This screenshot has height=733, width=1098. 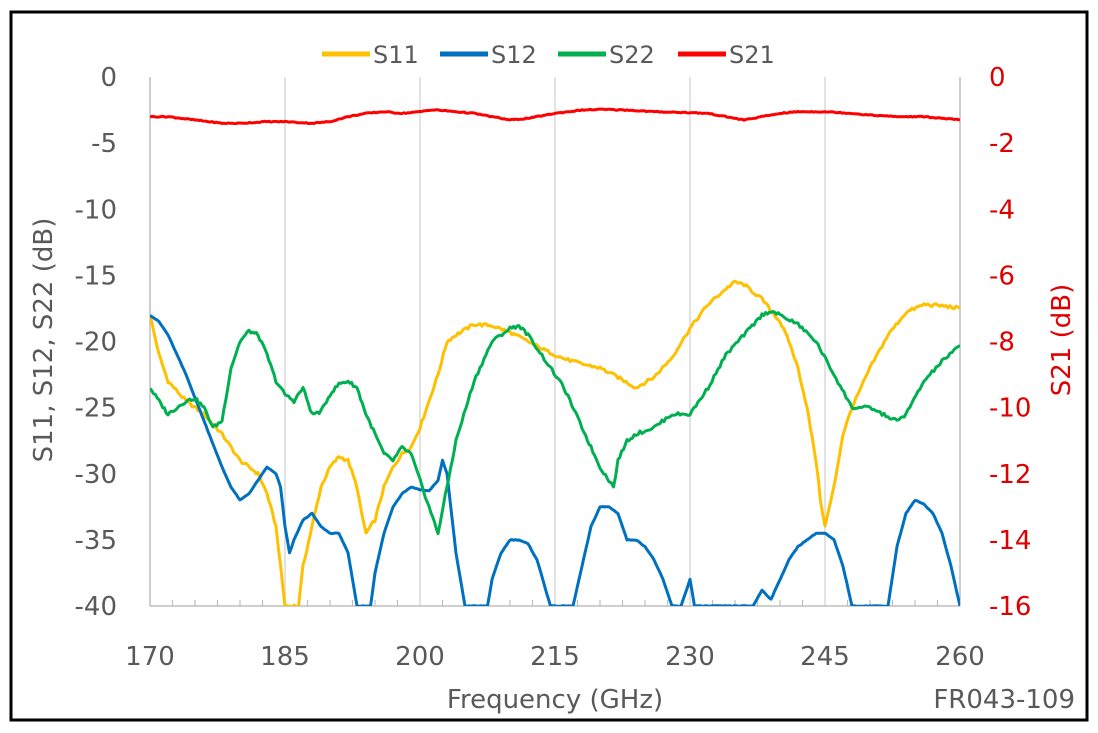 What do you see at coordinates (548, 55) in the screenshot?
I see `legend: S11 S12 S22 S21` at bounding box center [548, 55].